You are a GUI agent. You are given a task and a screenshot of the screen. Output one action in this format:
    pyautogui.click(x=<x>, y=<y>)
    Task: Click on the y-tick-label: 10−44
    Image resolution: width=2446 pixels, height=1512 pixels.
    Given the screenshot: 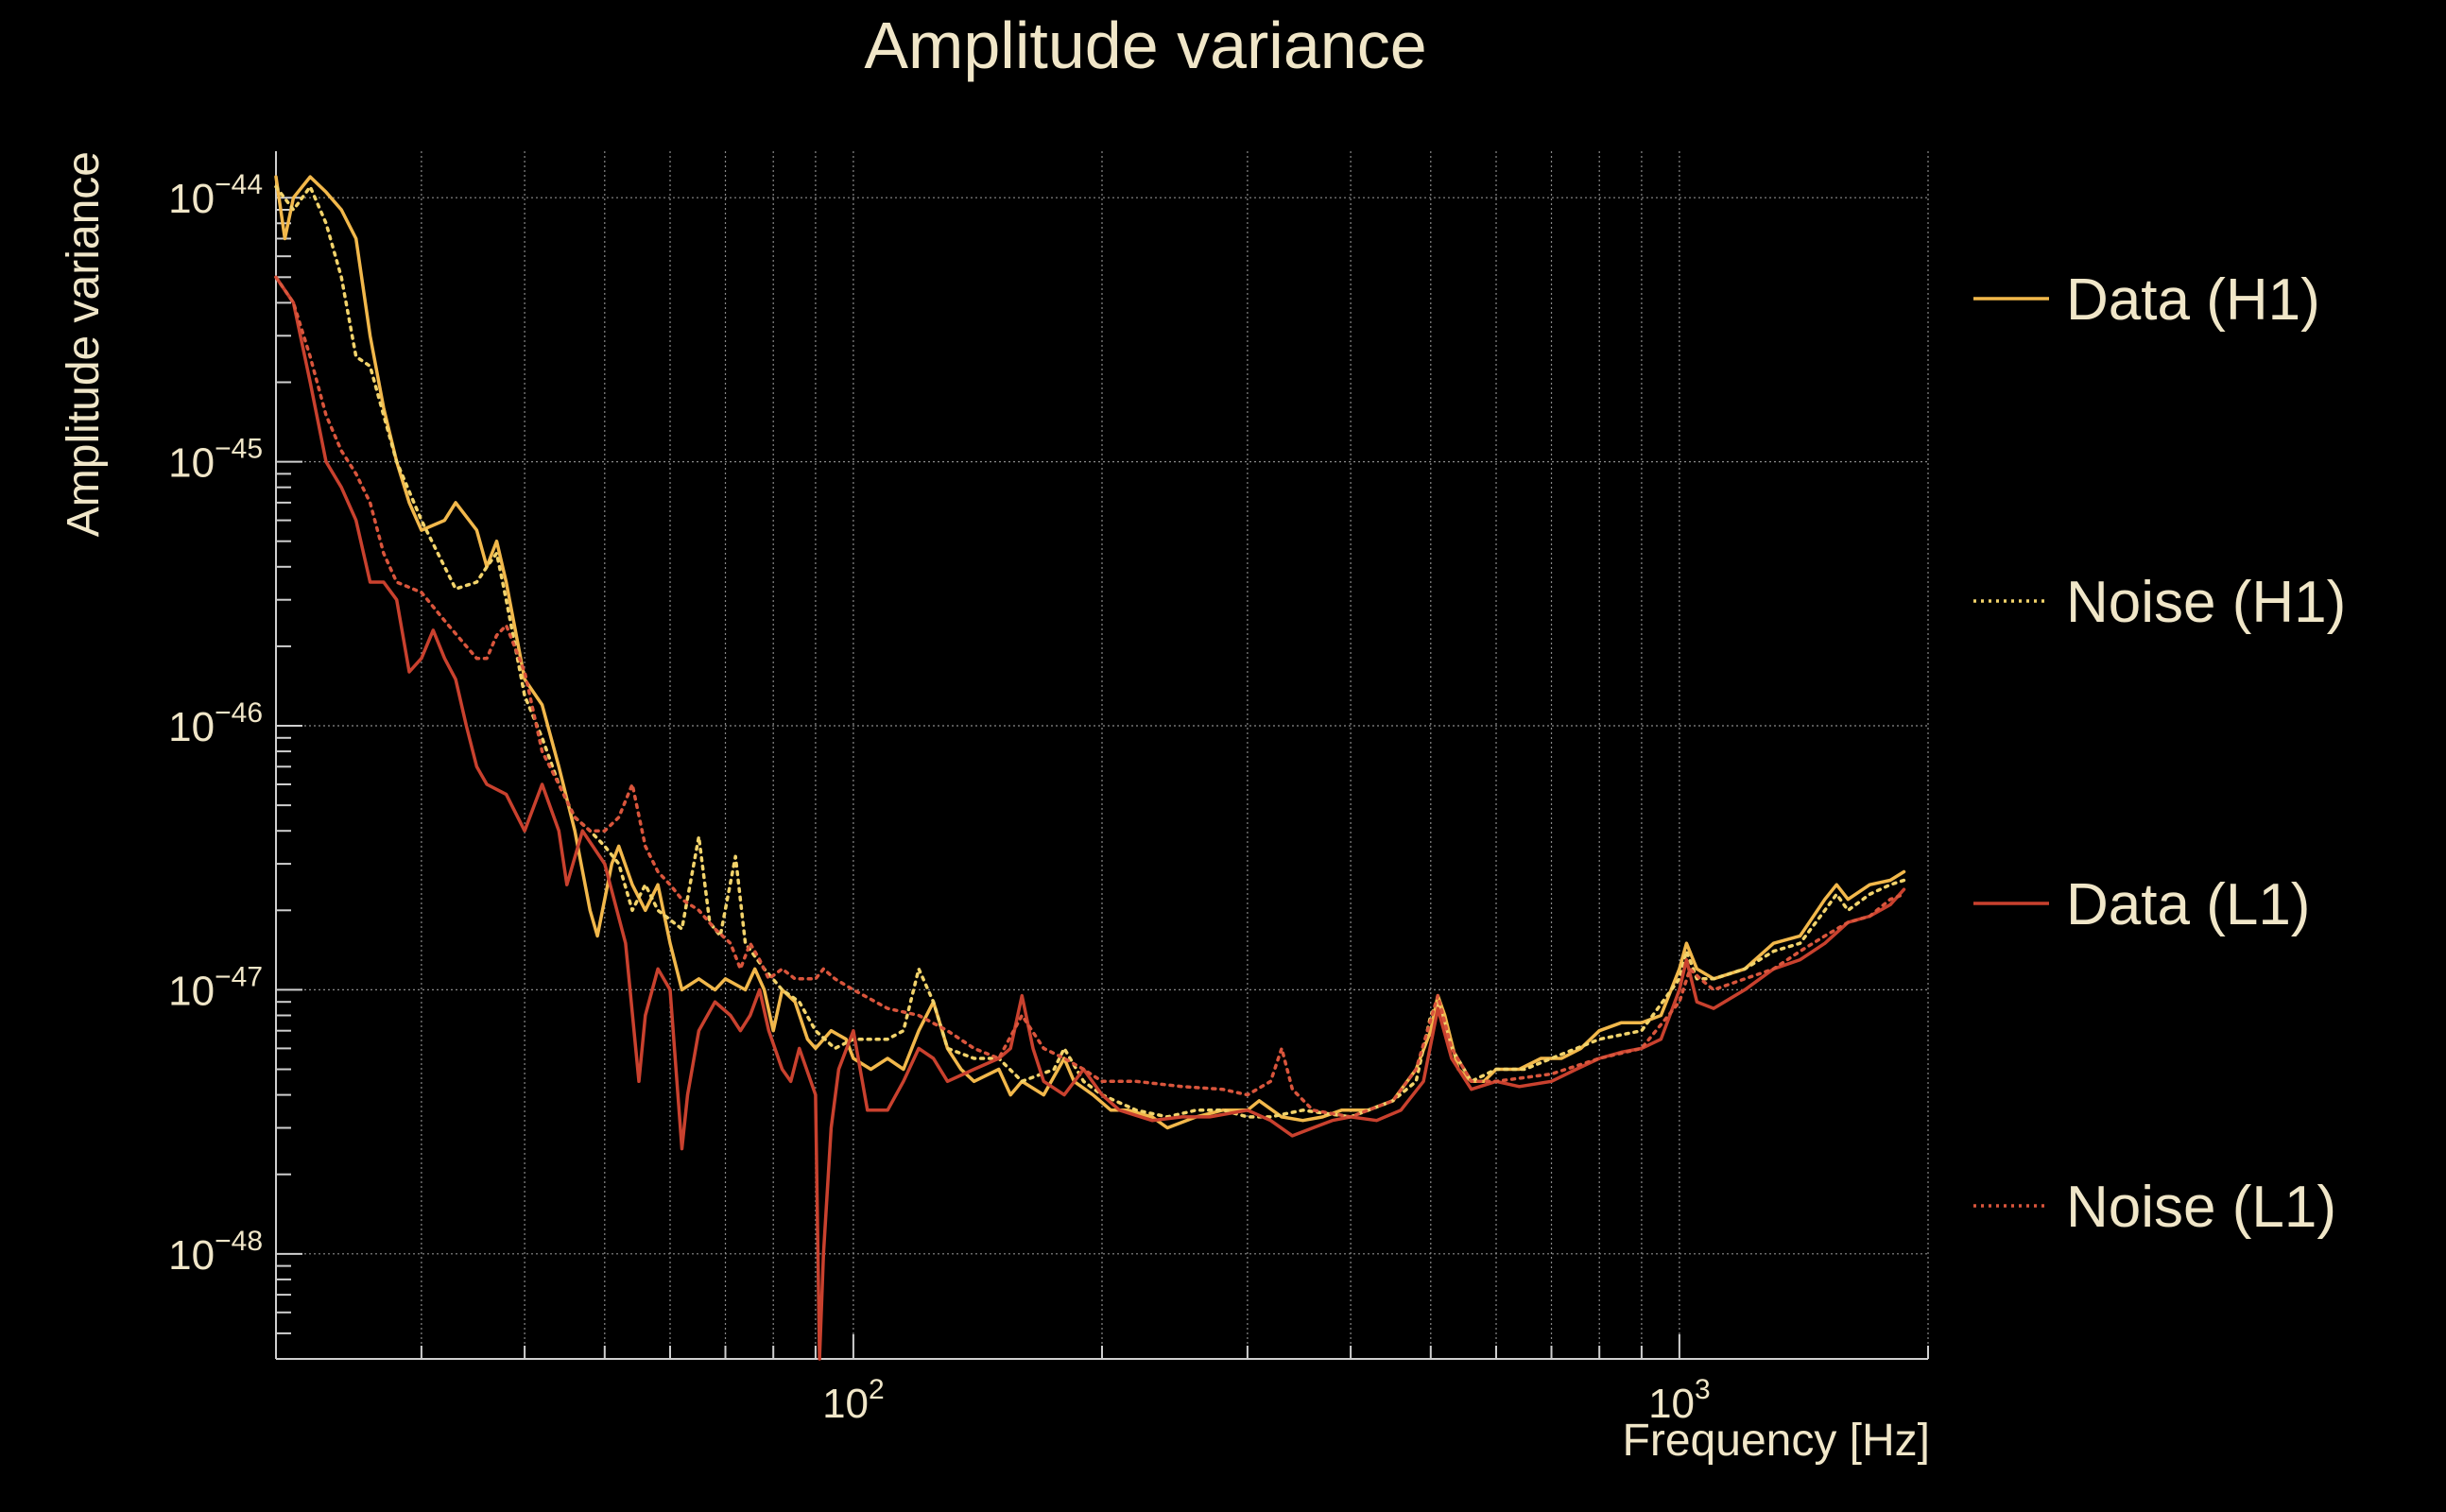 What is the action you would take?
    pyautogui.click(x=215, y=195)
    